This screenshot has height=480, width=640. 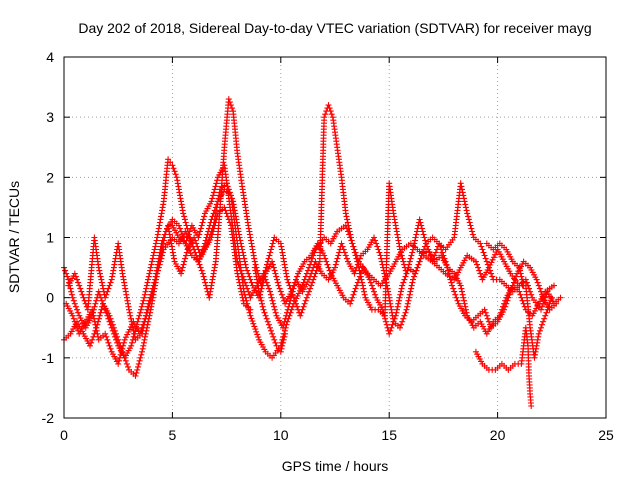 I want to click on y-tick-label: 4, so click(x=50, y=57).